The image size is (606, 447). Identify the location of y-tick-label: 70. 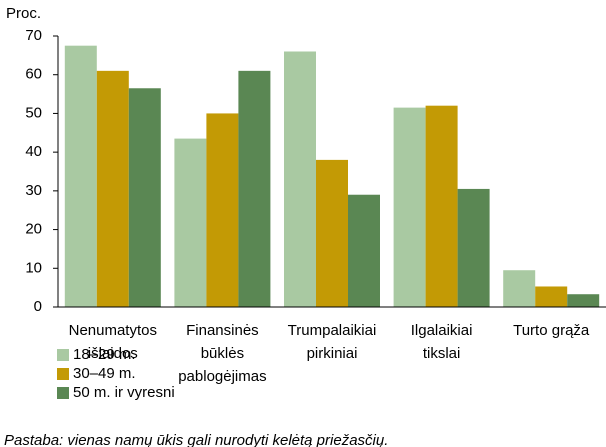
(33, 35).